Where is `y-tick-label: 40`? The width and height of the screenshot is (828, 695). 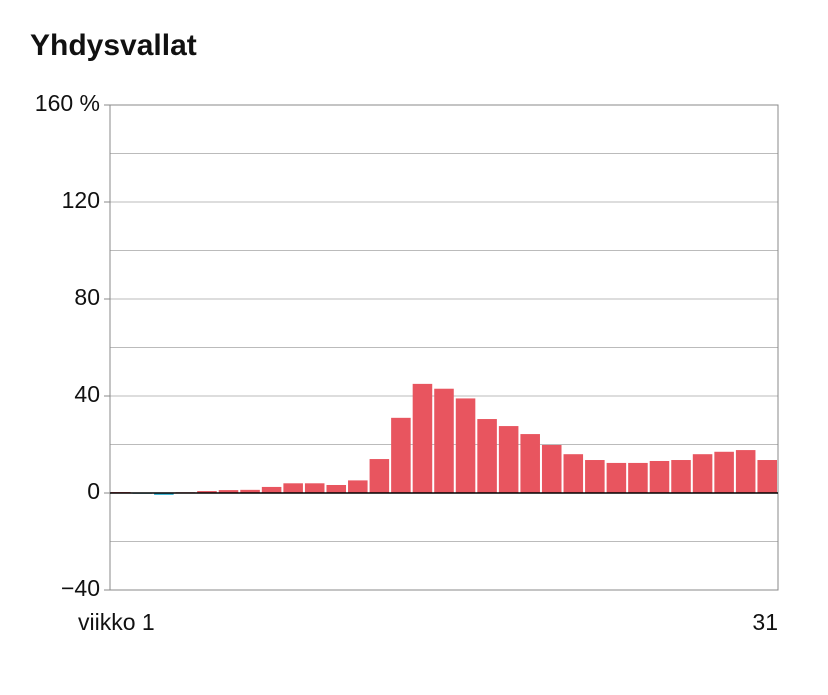 y-tick-label: 40 is located at coordinates (87, 394).